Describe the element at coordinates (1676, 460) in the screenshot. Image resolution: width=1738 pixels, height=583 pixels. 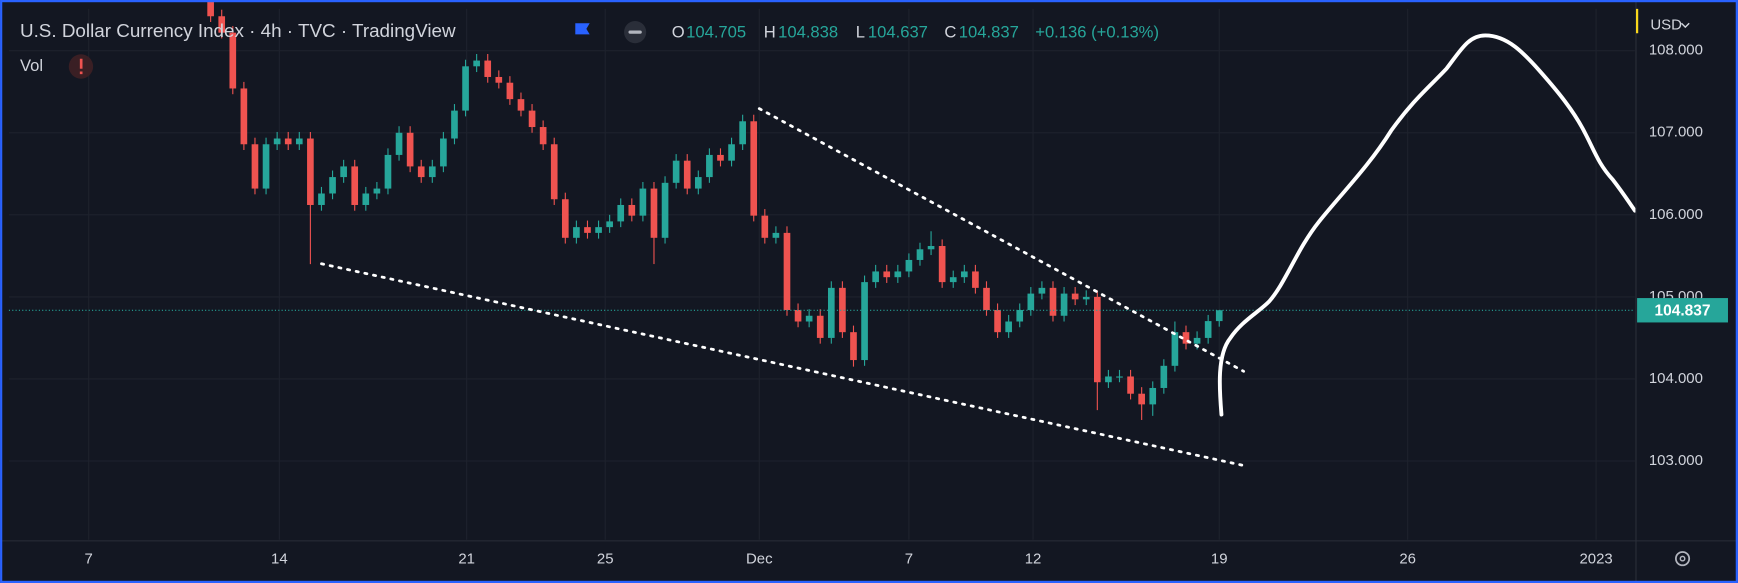
I see `y-tick-label: 103.000` at that location.